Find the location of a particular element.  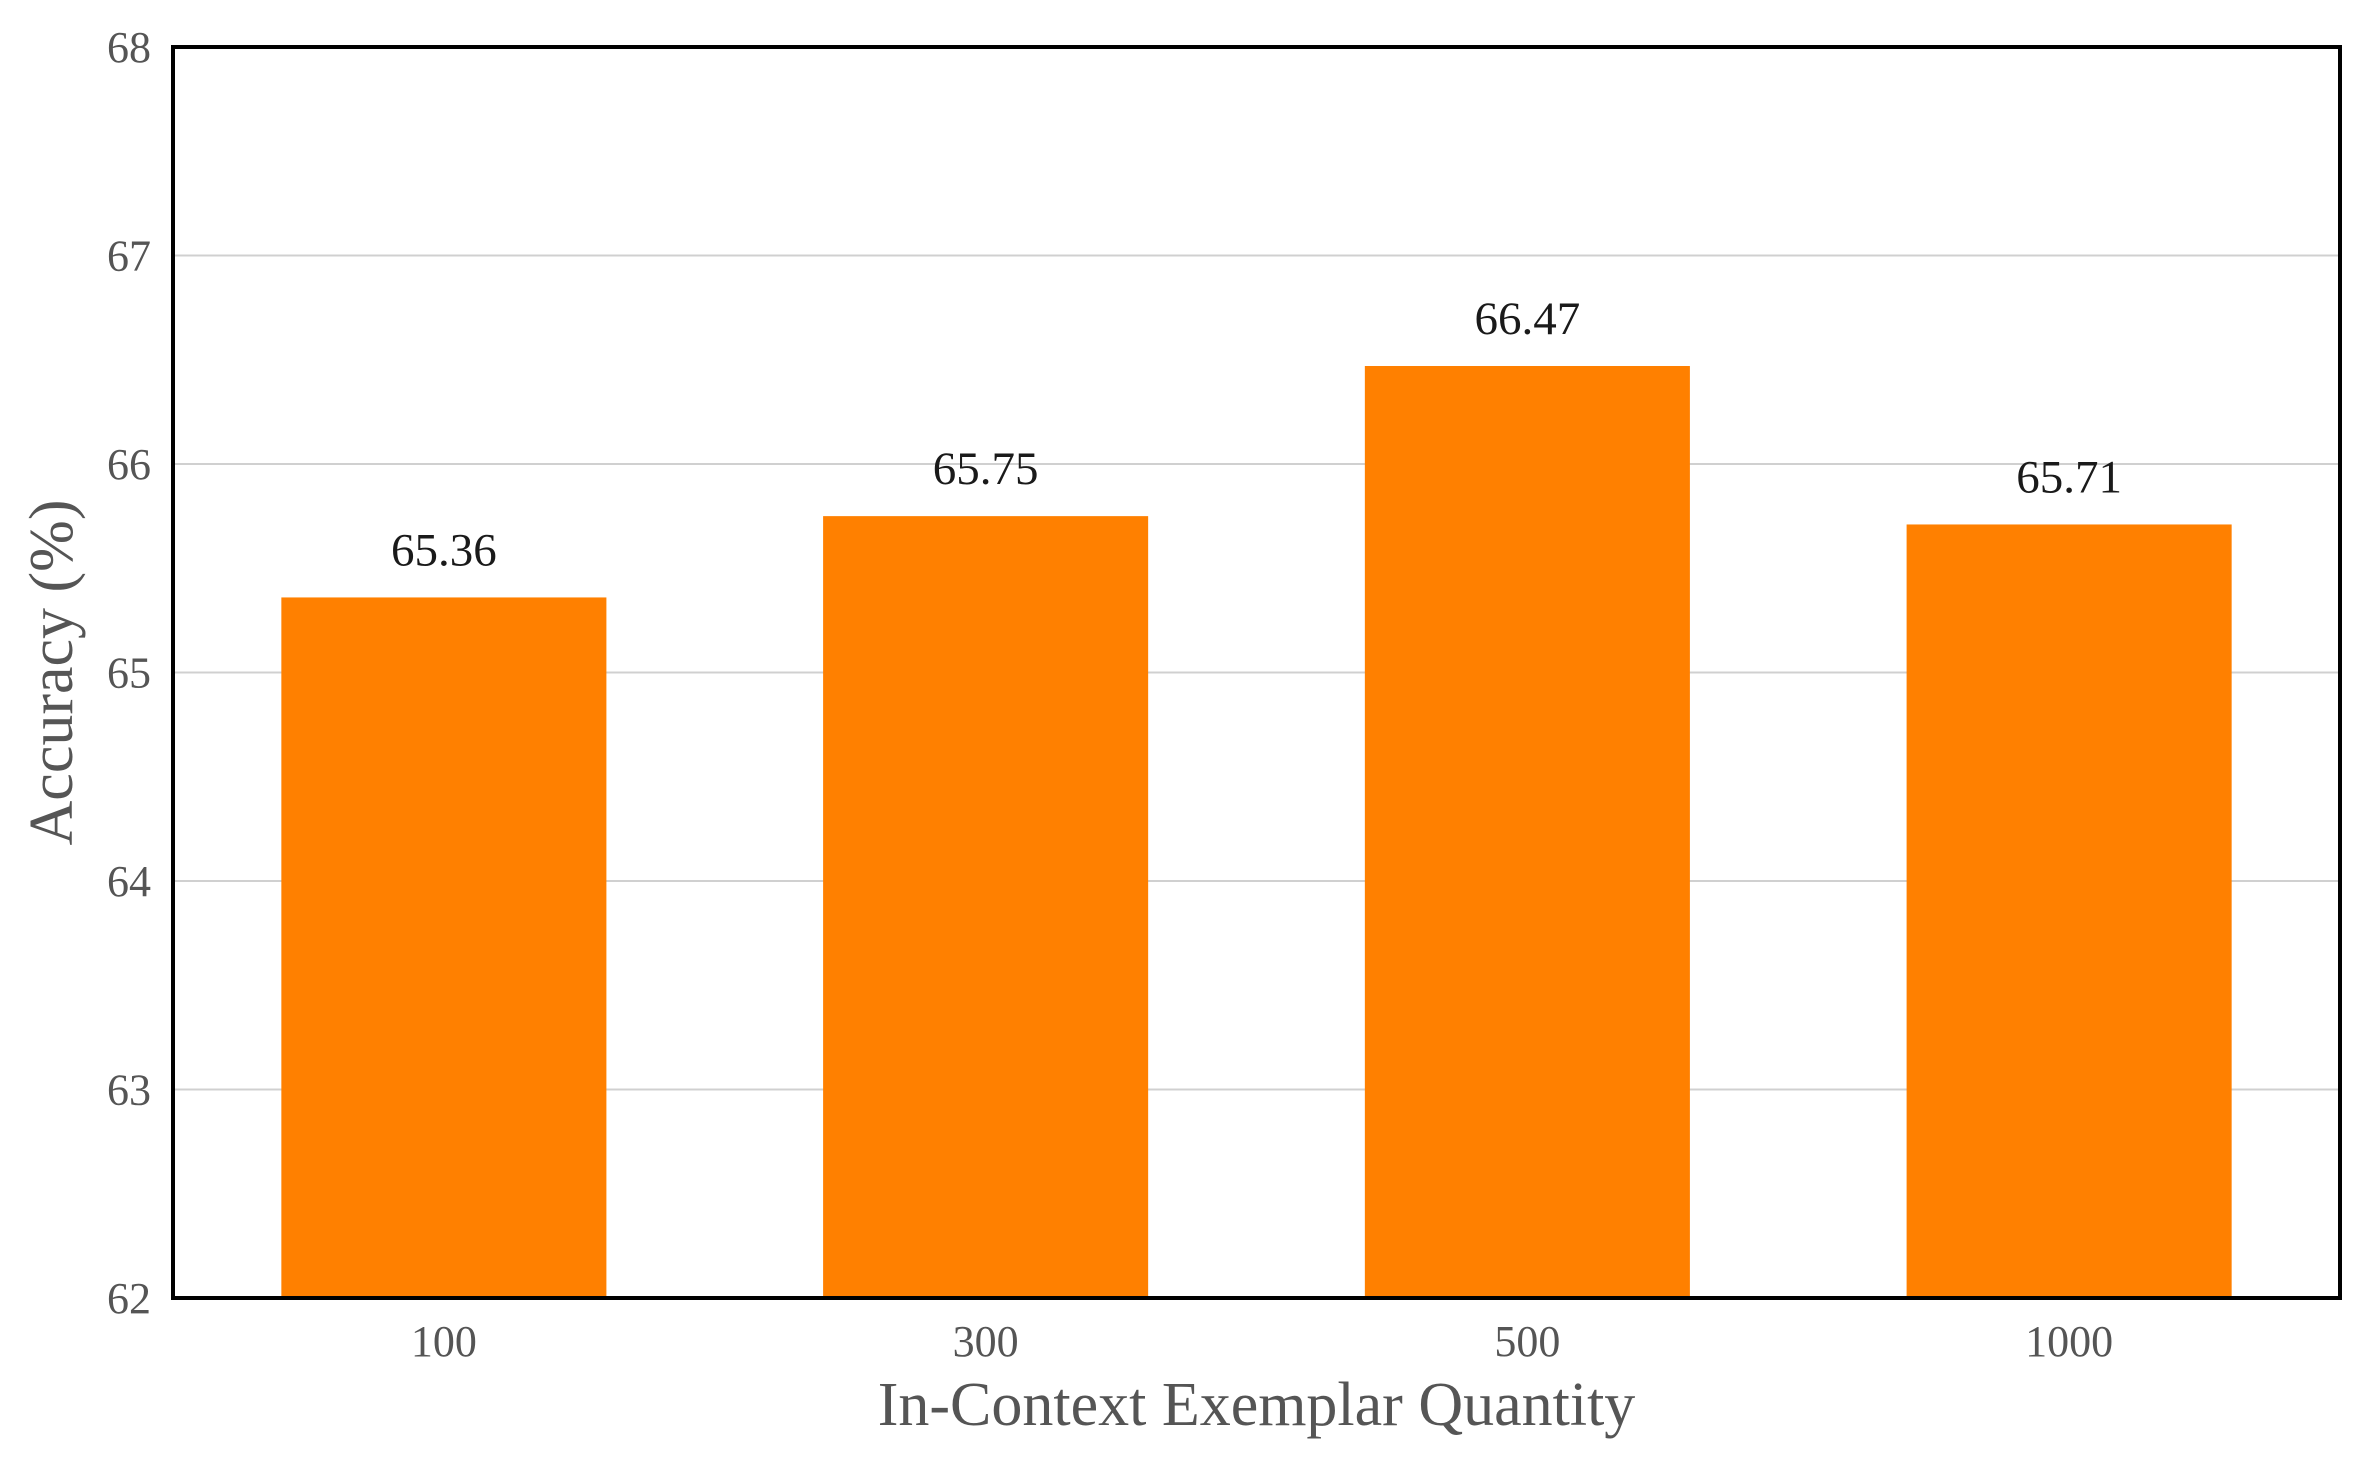

y-tick-label: 67 is located at coordinates (129, 256).